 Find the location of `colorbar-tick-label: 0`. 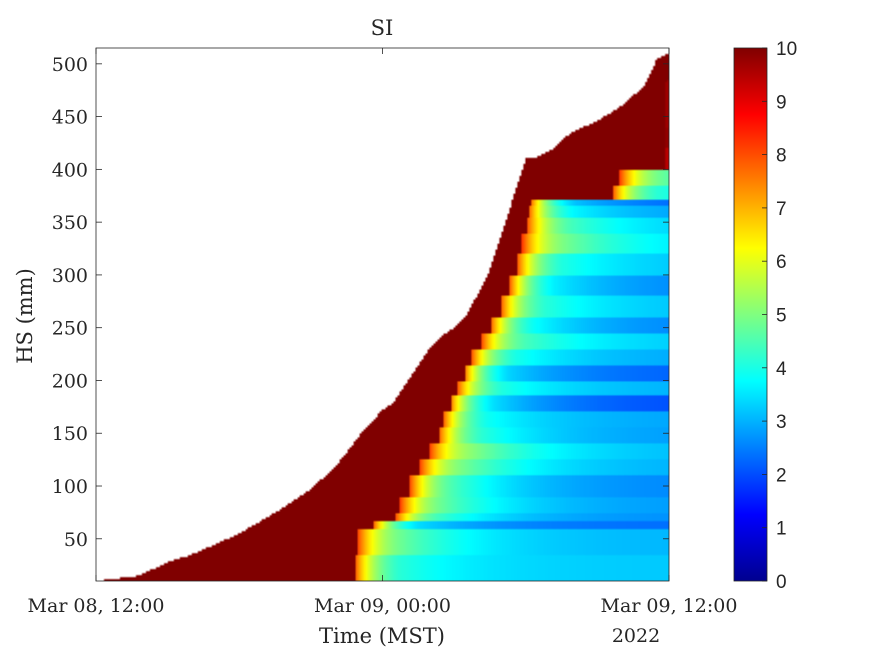

colorbar-tick-label: 0 is located at coordinates (781, 582).